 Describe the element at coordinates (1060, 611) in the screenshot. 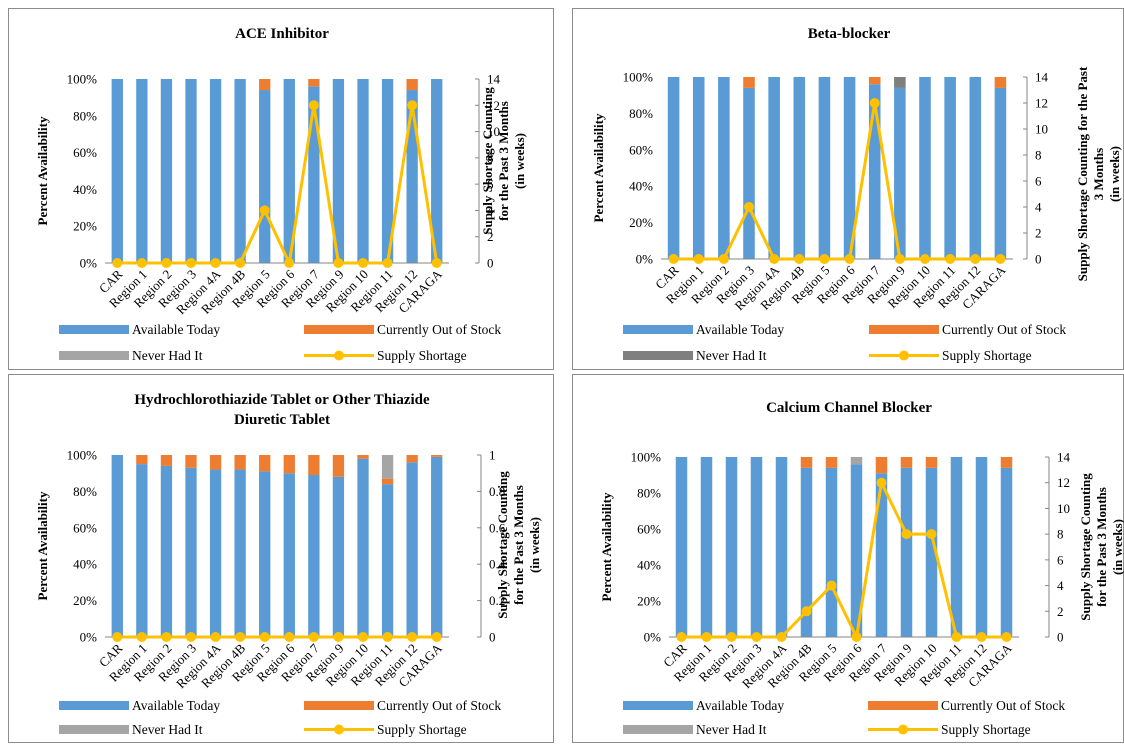

I see `y2-tick-label: 2` at that location.